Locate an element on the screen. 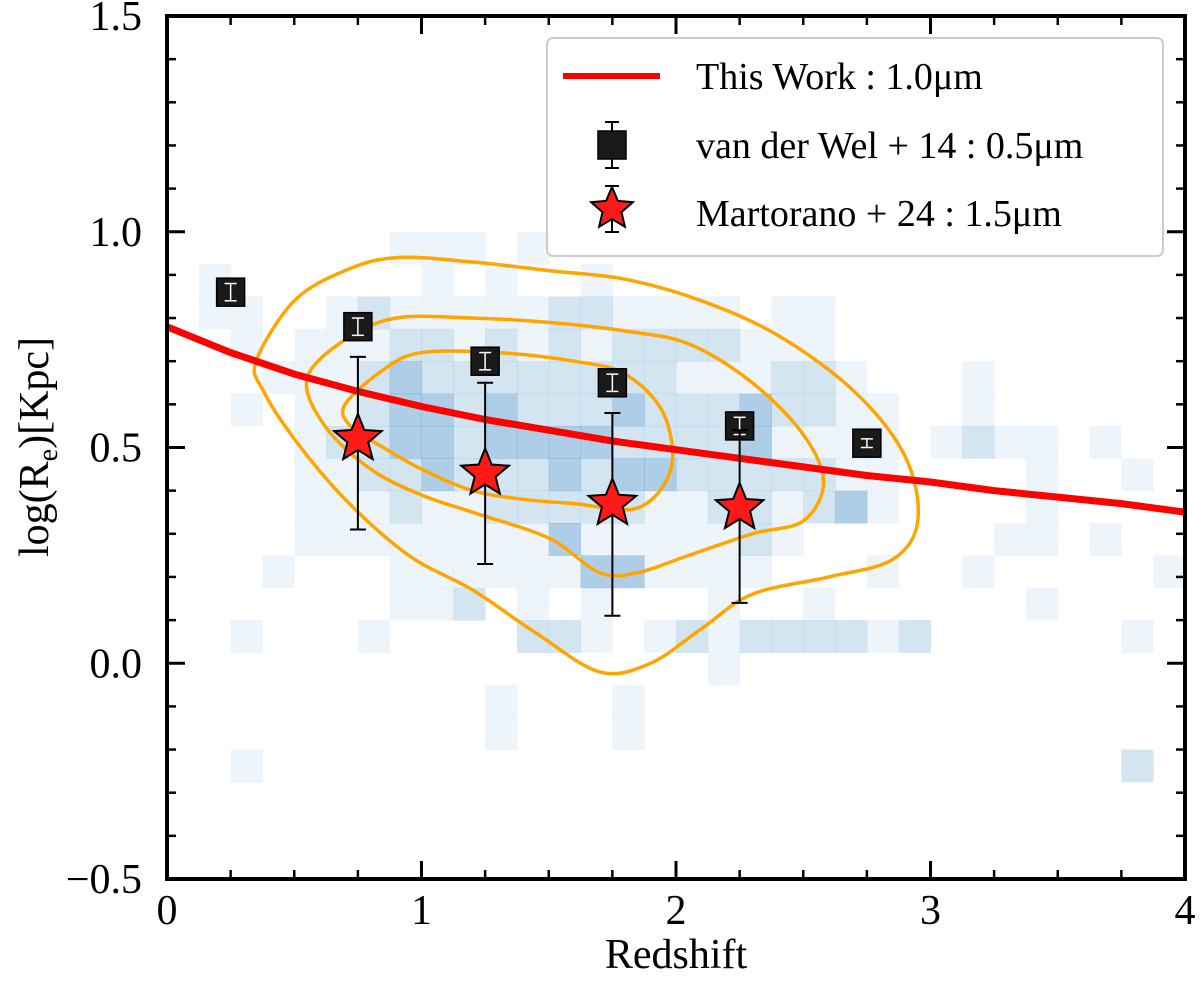 This screenshot has width=1200, height=988. y-axis-title: log(Re)[Kpc] is located at coordinates (38, 447).